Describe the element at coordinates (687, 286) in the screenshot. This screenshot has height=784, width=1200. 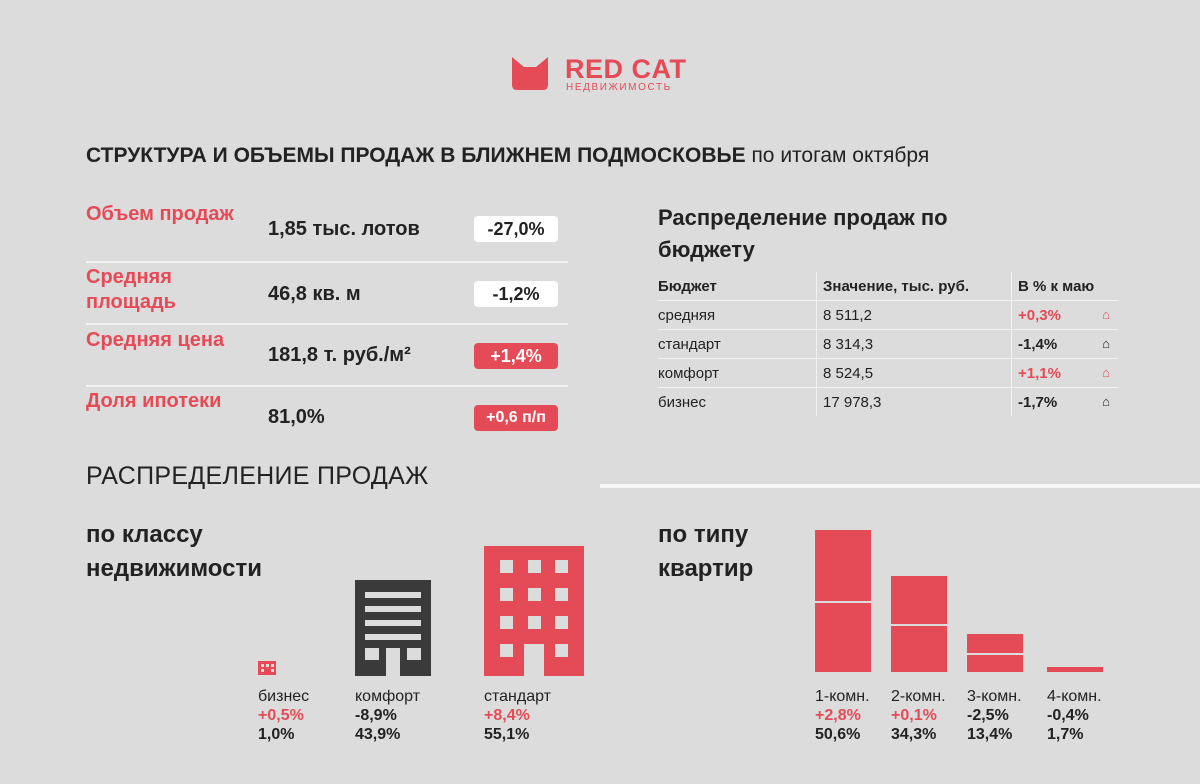
I see `budget-col-name: Бюджет` at that location.